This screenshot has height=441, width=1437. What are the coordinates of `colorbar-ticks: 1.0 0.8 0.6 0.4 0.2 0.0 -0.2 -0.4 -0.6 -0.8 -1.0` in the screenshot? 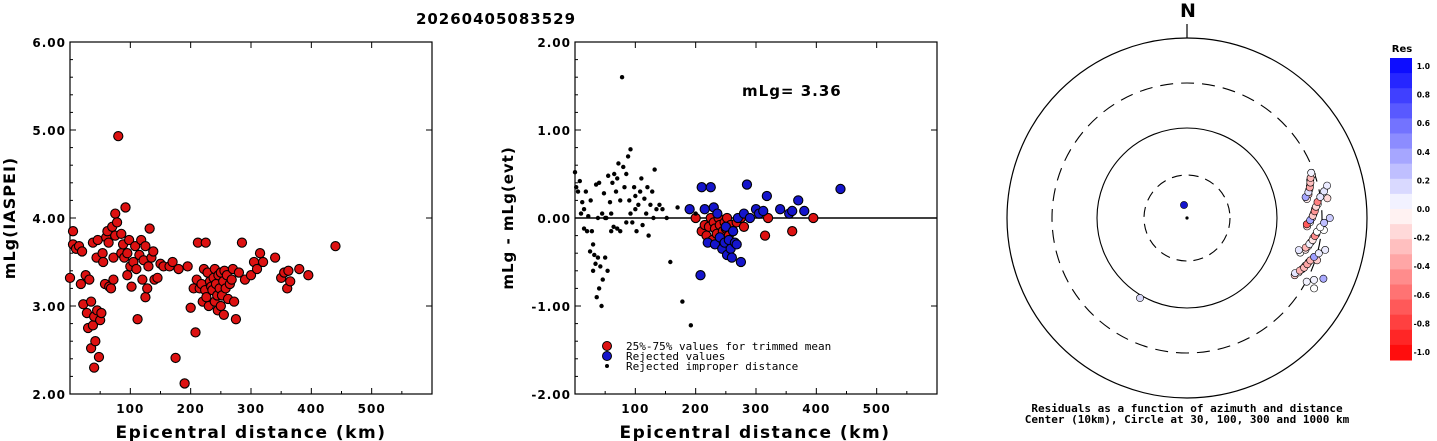 It's located at (1422, 209).